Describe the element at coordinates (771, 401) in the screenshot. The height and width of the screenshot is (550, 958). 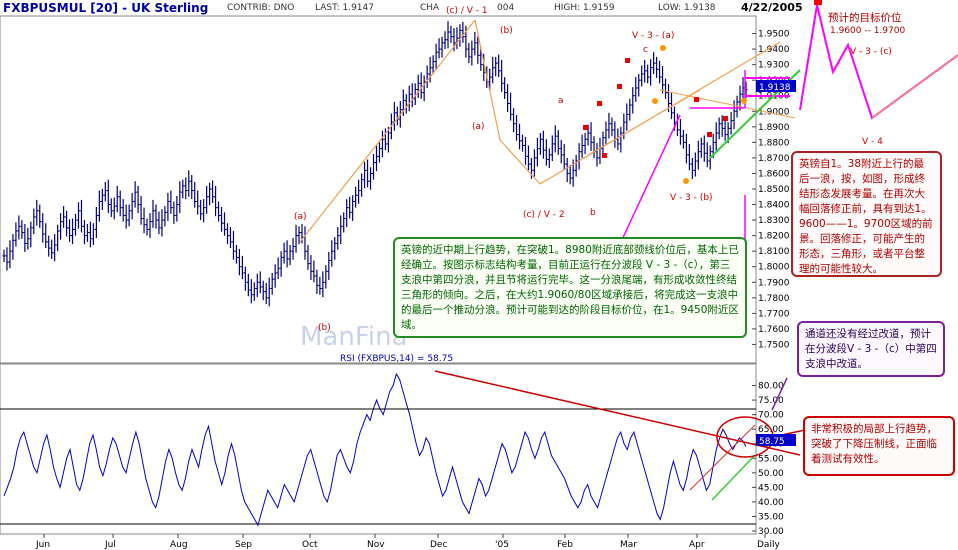
I see `rsi-tick-label: 75.00` at that location.